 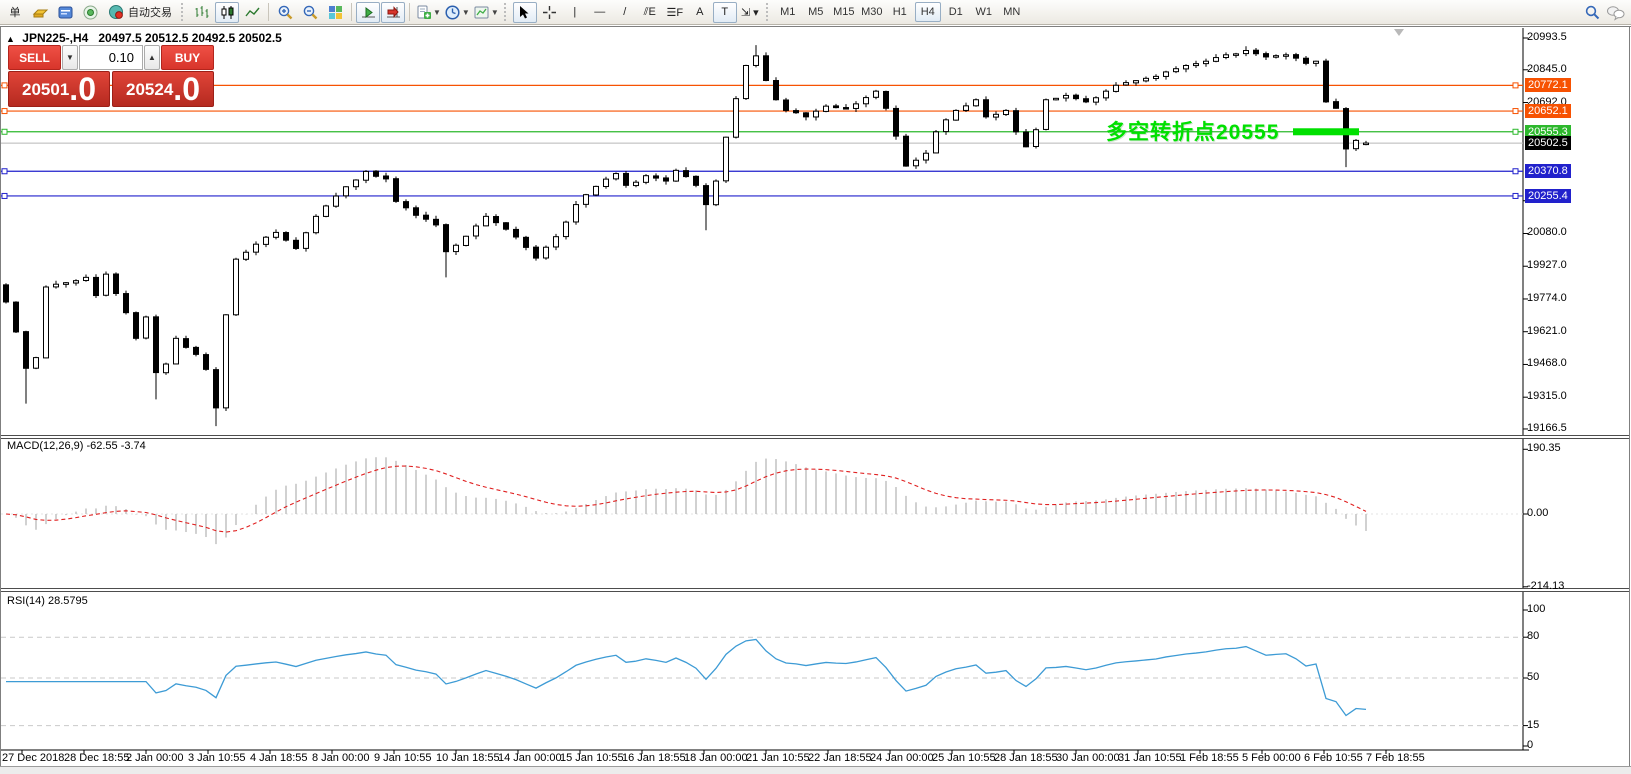 What do you see at coordinates (592, 758) in the screenshot?
I see `time-axis-label: 15 Jan 10:55` at bounding box center [592, 758].